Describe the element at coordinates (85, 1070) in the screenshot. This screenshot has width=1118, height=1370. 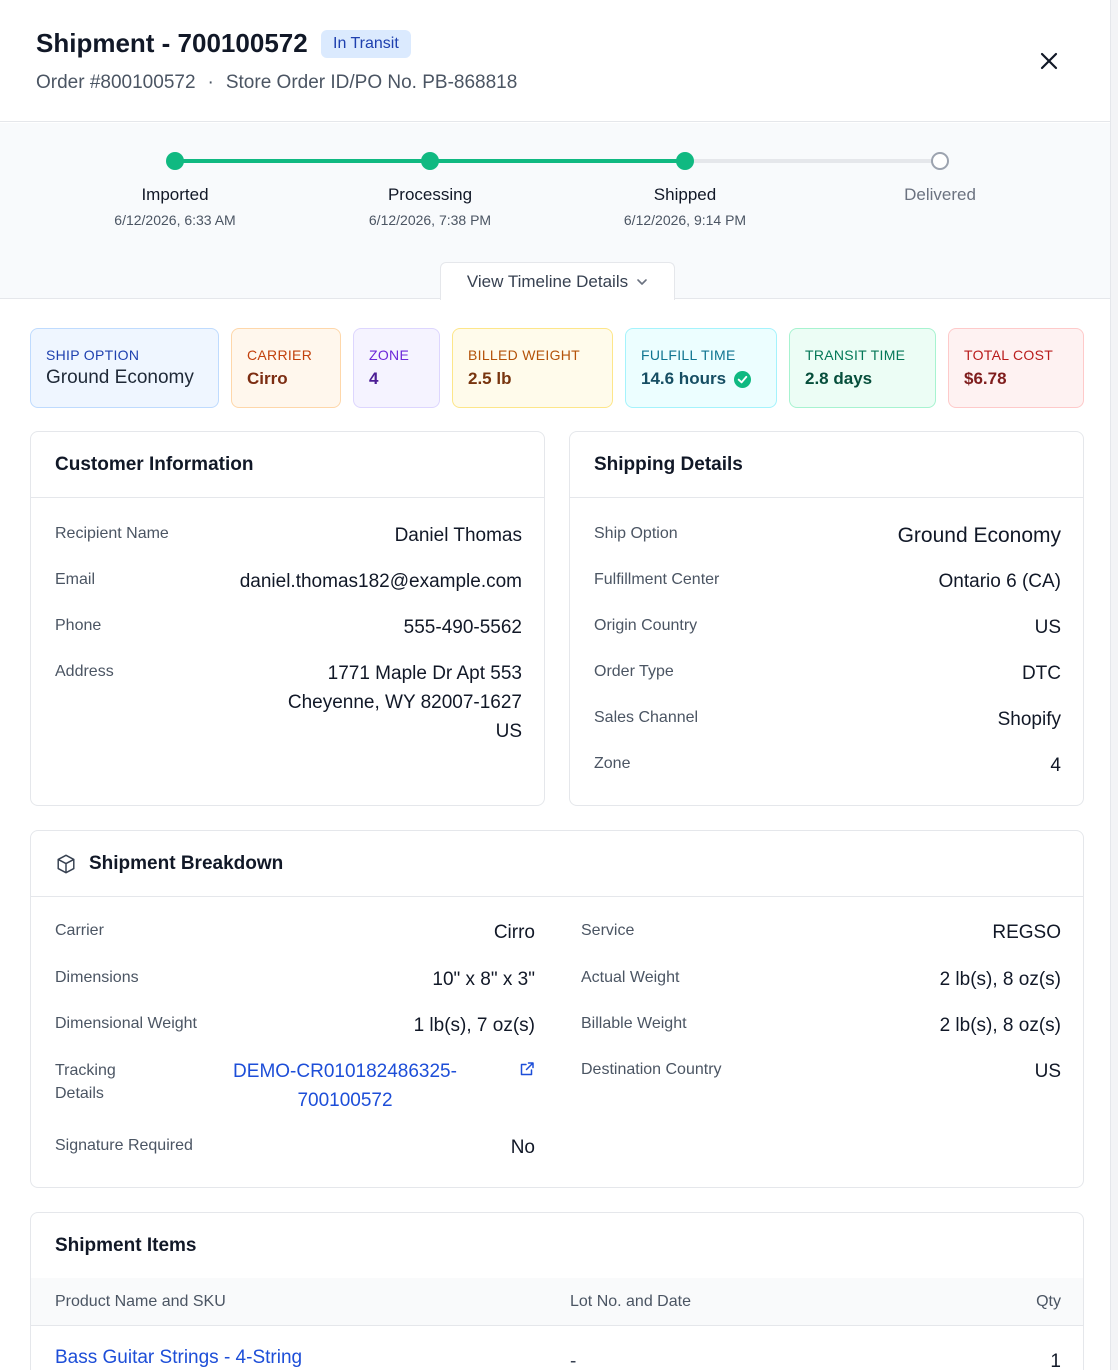
I see `tracking-label-line: Tracking` at that location.